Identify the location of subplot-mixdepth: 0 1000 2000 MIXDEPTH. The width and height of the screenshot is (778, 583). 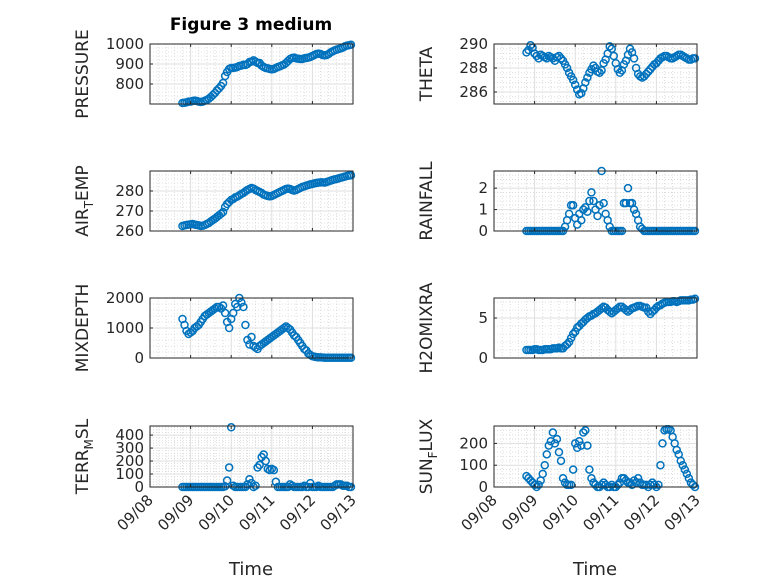
(214, 328).